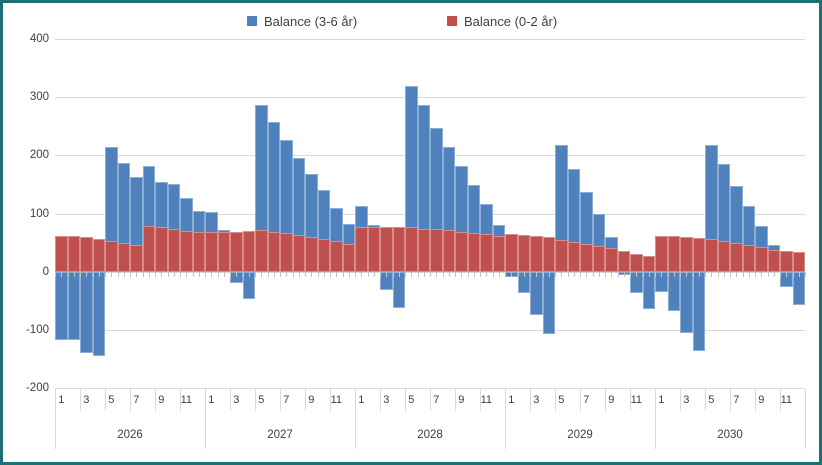 This screenshot has height=465, width=822. Describe the element at coordinates (348, 257) in the screenshot. I see `bar-balance-0-2-m24` at that location.